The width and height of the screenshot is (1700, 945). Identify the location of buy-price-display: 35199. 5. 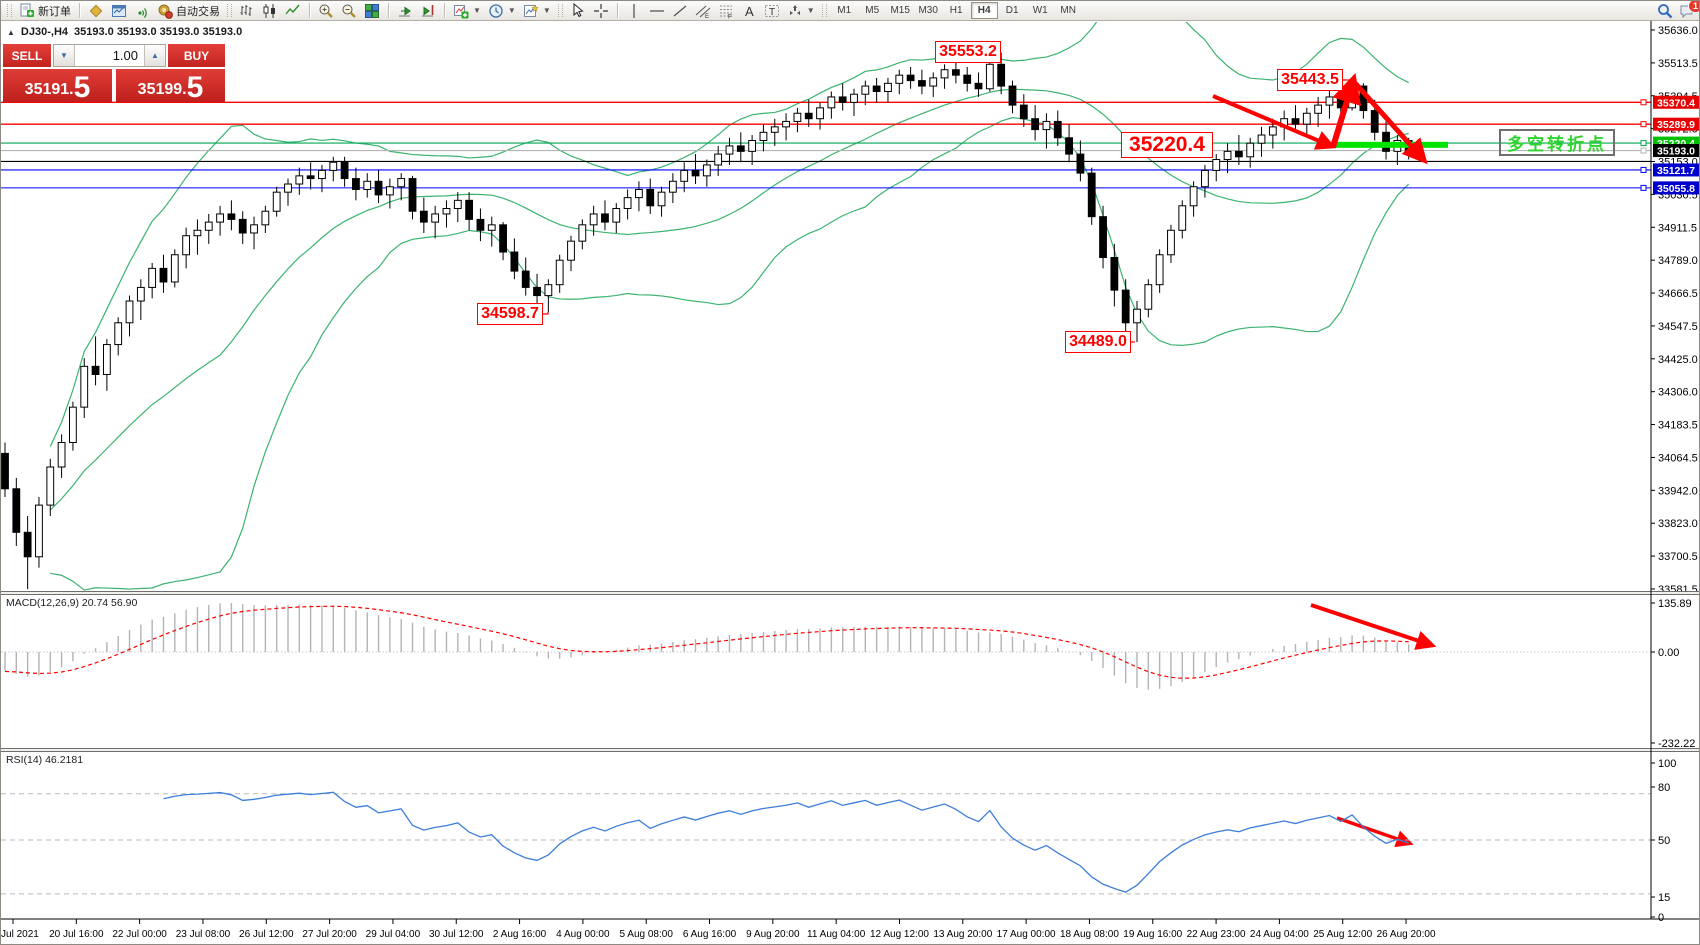
(170, 85).